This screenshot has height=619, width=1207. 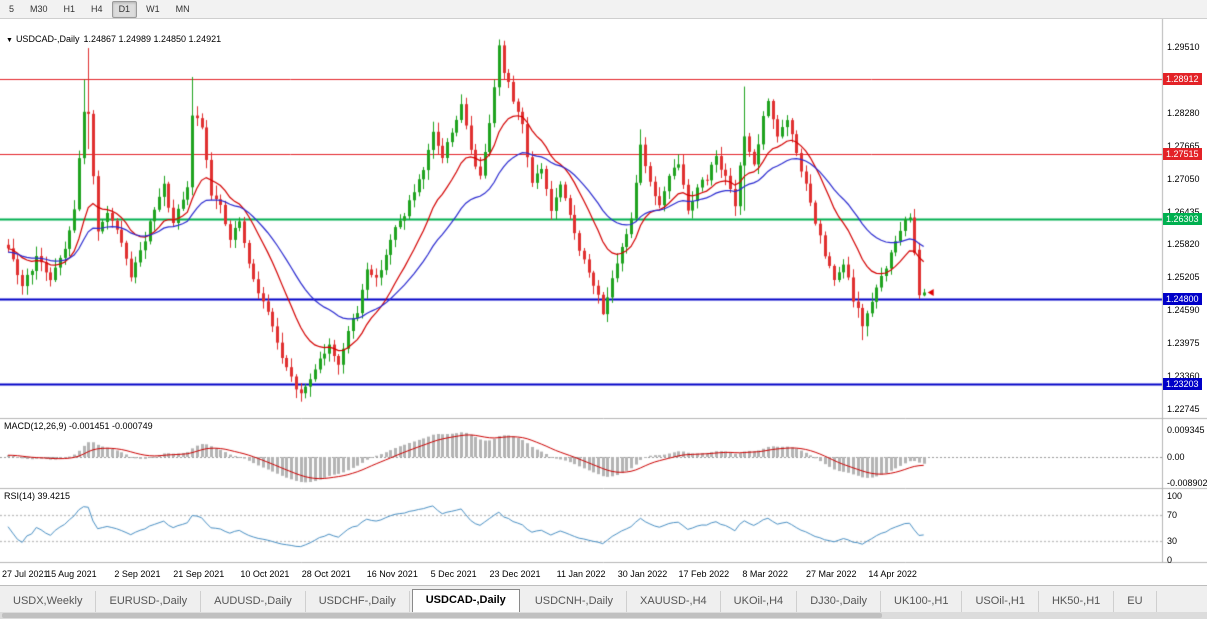 What do you see at coordinates (1182, 384) in the screenshot?
I see `level-price-badge: 1.23203` at bounding box center [1182, 384].